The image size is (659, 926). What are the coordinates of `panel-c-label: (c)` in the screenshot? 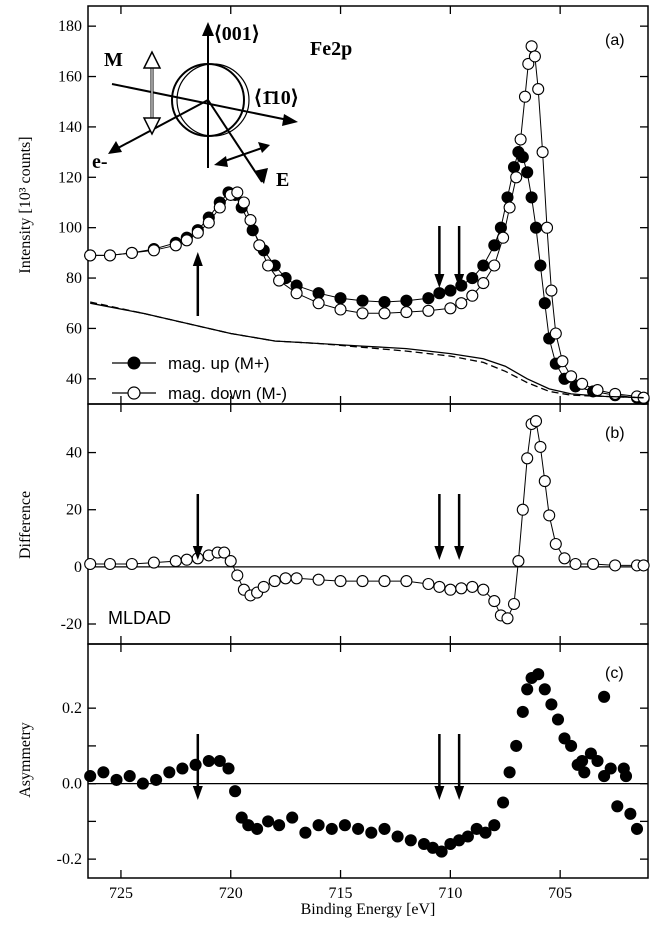 It's located at (614, 673).